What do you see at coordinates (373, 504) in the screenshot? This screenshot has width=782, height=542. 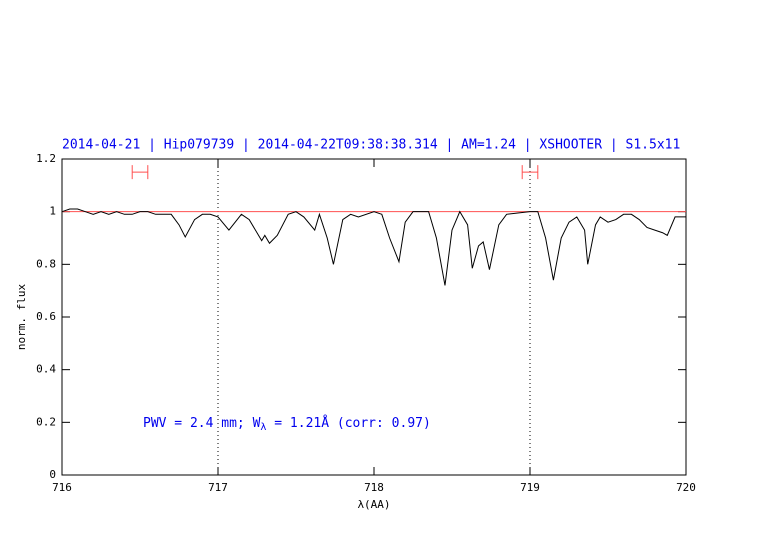 I see `x-axis-label: λ(AA)` at bounding box center [373, 504].